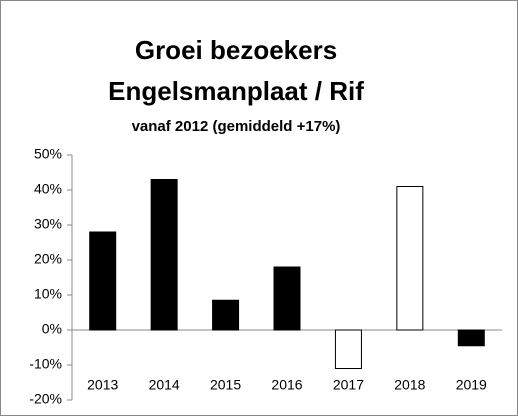 Image resolution: width=518 pixels, height=416 pixels. Describe the element at coordinates (236, 50) in the screenshot. I see `chart-title: Groei bezoekers` at that location.